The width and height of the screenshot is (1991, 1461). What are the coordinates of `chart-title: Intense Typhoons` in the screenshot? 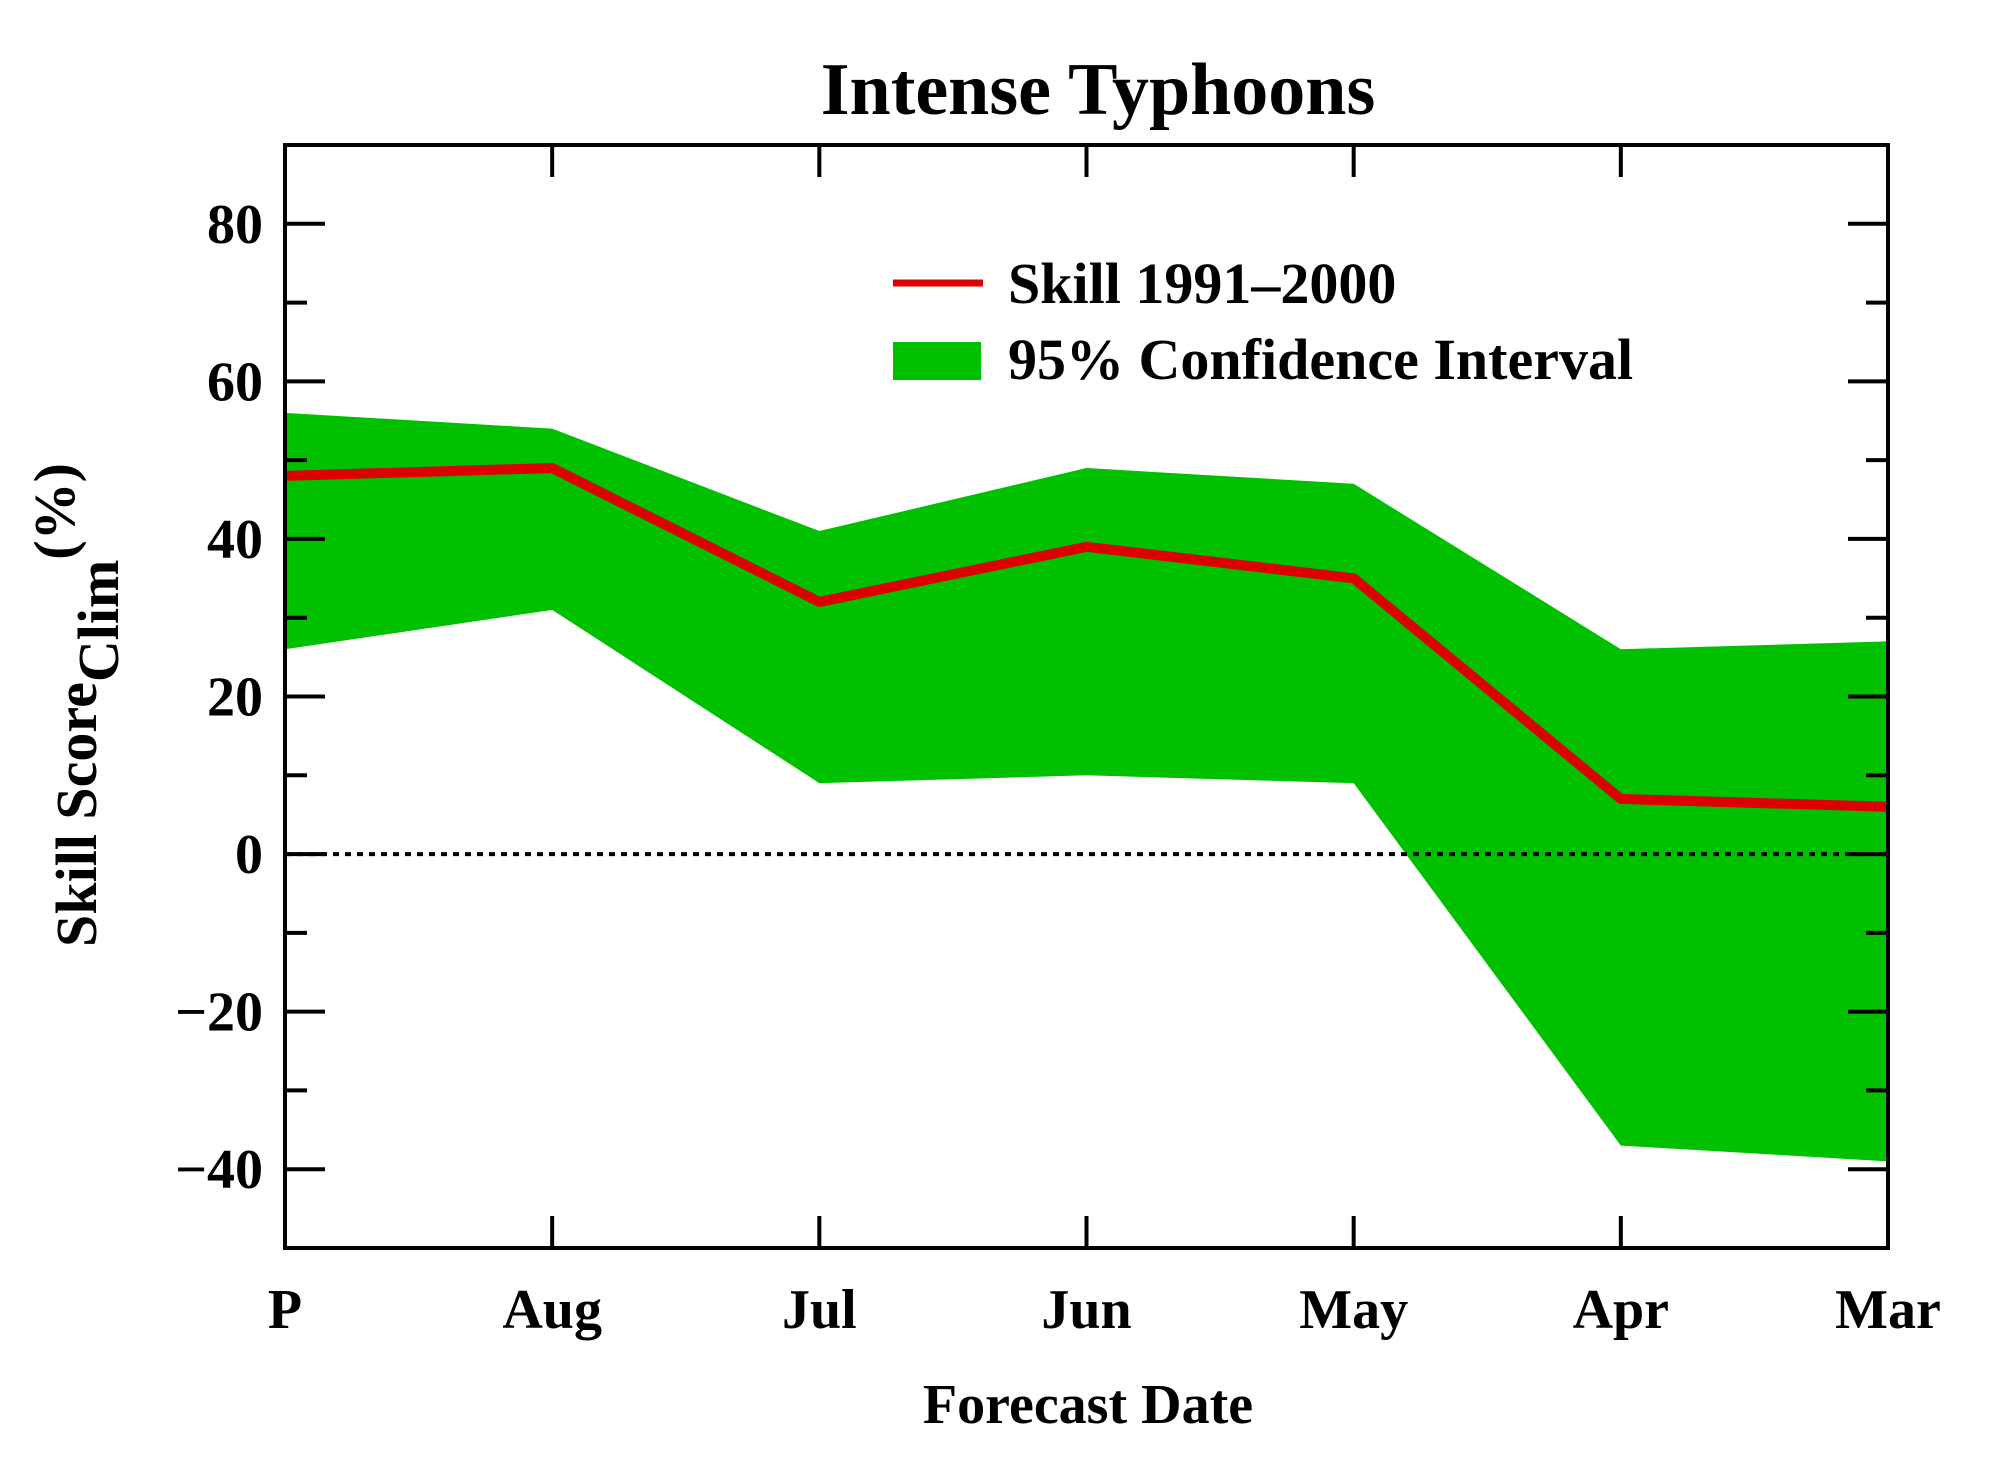 It's located at (1098, 90).